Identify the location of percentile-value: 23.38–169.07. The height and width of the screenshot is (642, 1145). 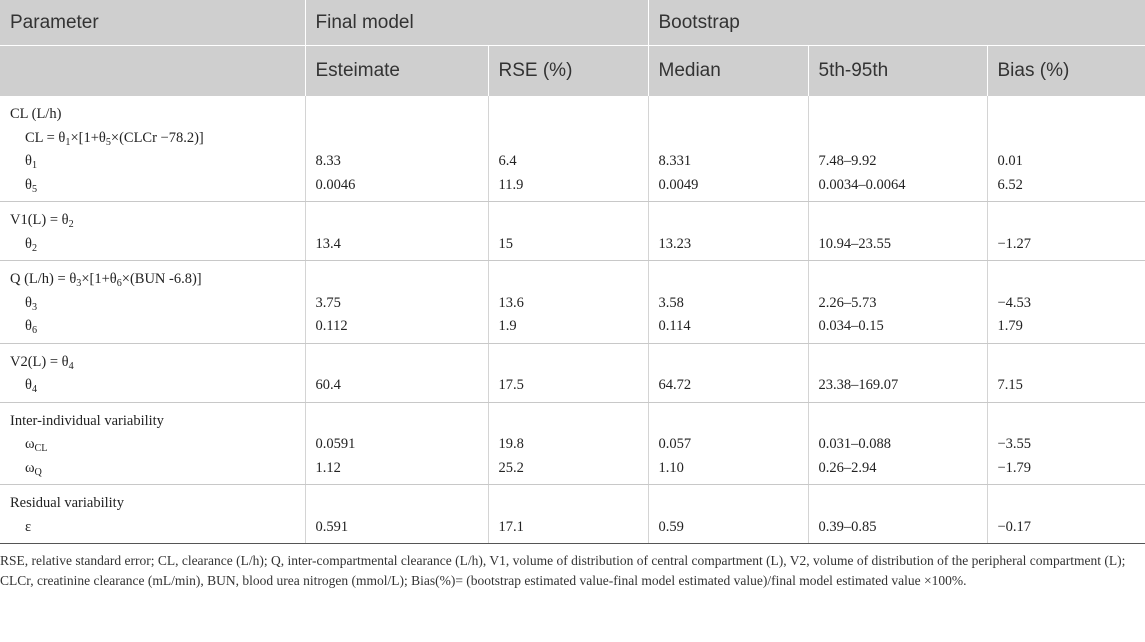
(858, 385).